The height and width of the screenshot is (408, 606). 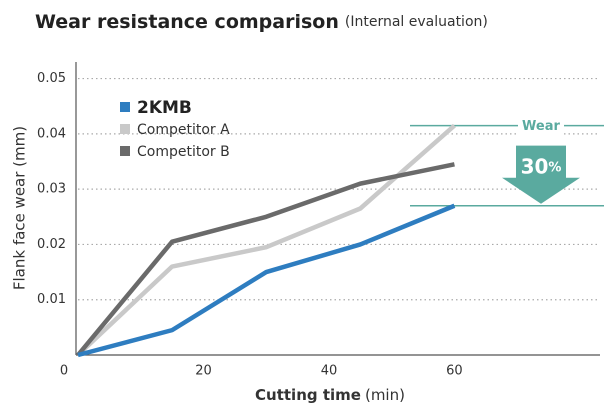 I want to click on annotation-unit: %, so click(x=554, y=167).